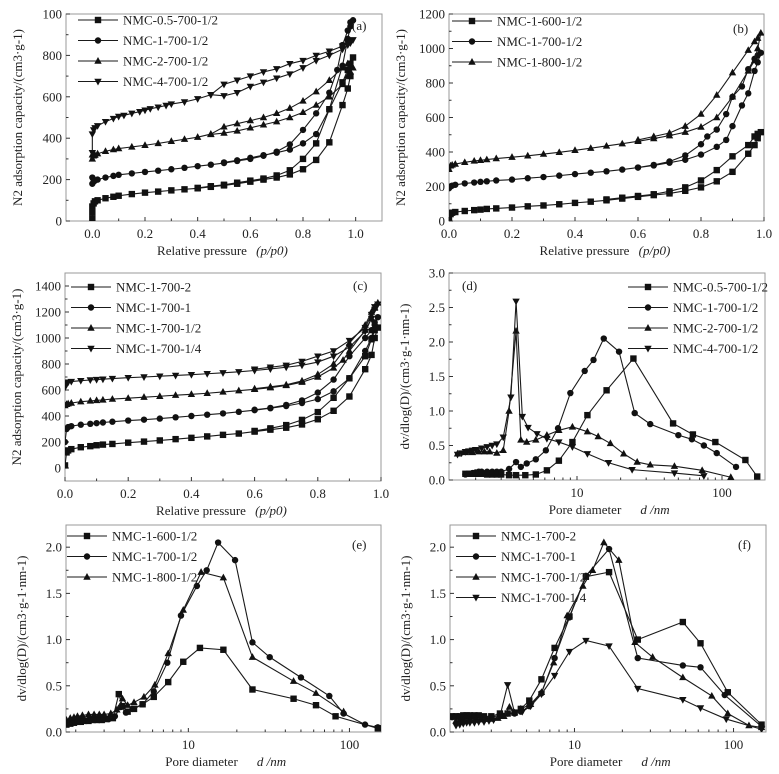  I want to click on y-tick-label: 400, so click(53, 138).